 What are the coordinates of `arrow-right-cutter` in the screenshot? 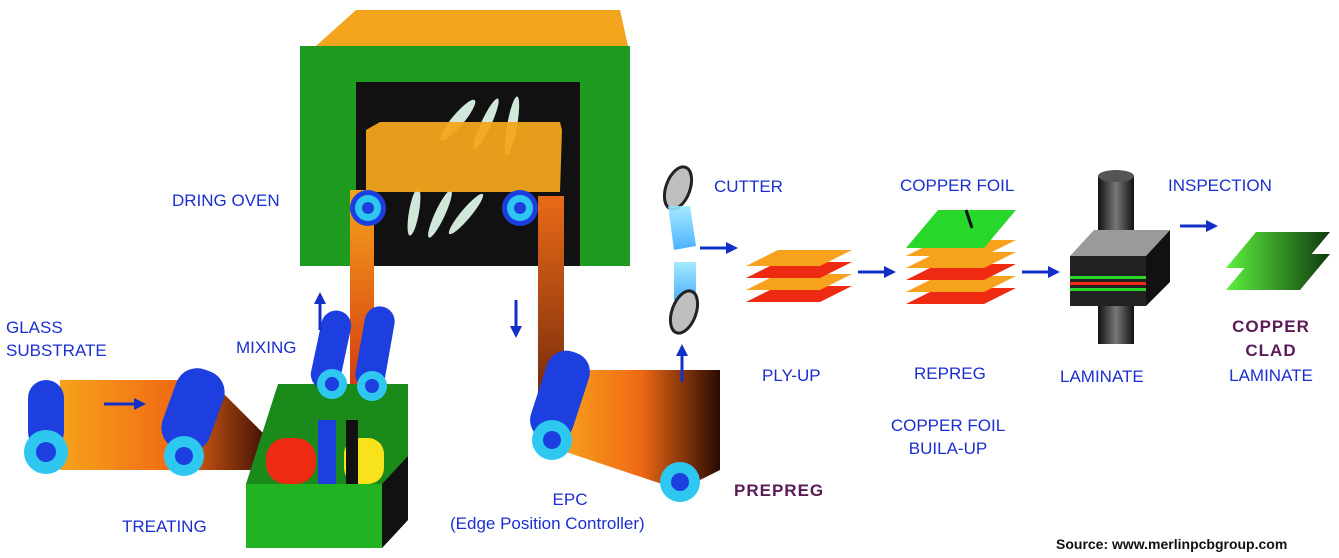 It's located at (719, 248).